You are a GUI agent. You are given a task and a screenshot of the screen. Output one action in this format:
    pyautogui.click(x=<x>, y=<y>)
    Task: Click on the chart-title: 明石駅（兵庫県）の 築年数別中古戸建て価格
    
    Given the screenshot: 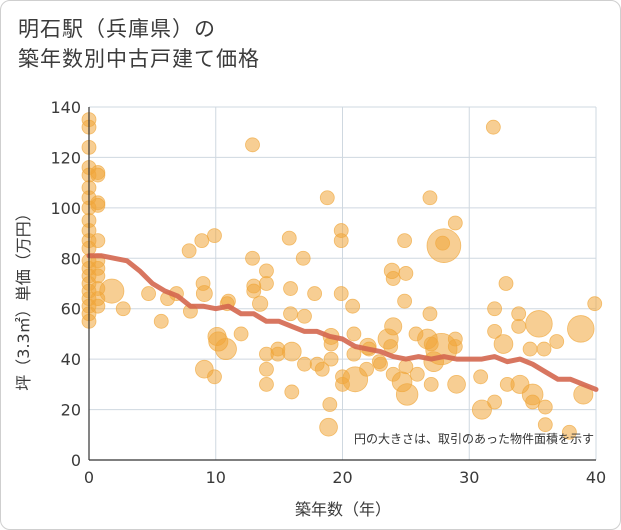 What is the action you would take?
    pyautogui.click(x=139, y=44)
    